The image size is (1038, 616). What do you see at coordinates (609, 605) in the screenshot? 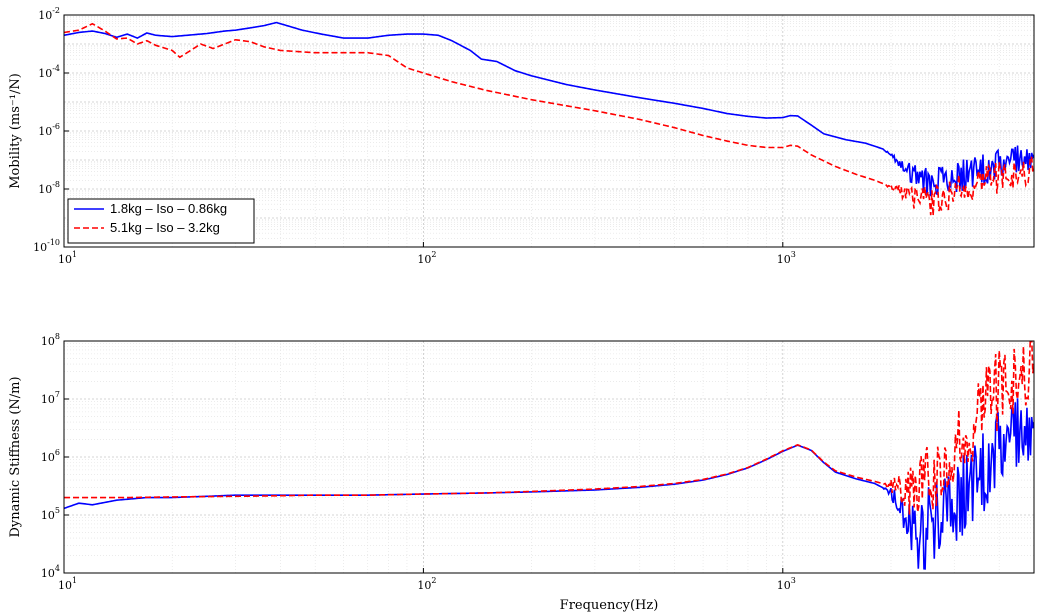
I see `x-axis-label: Frequency(Hz)` at bounding box center [609, 605].